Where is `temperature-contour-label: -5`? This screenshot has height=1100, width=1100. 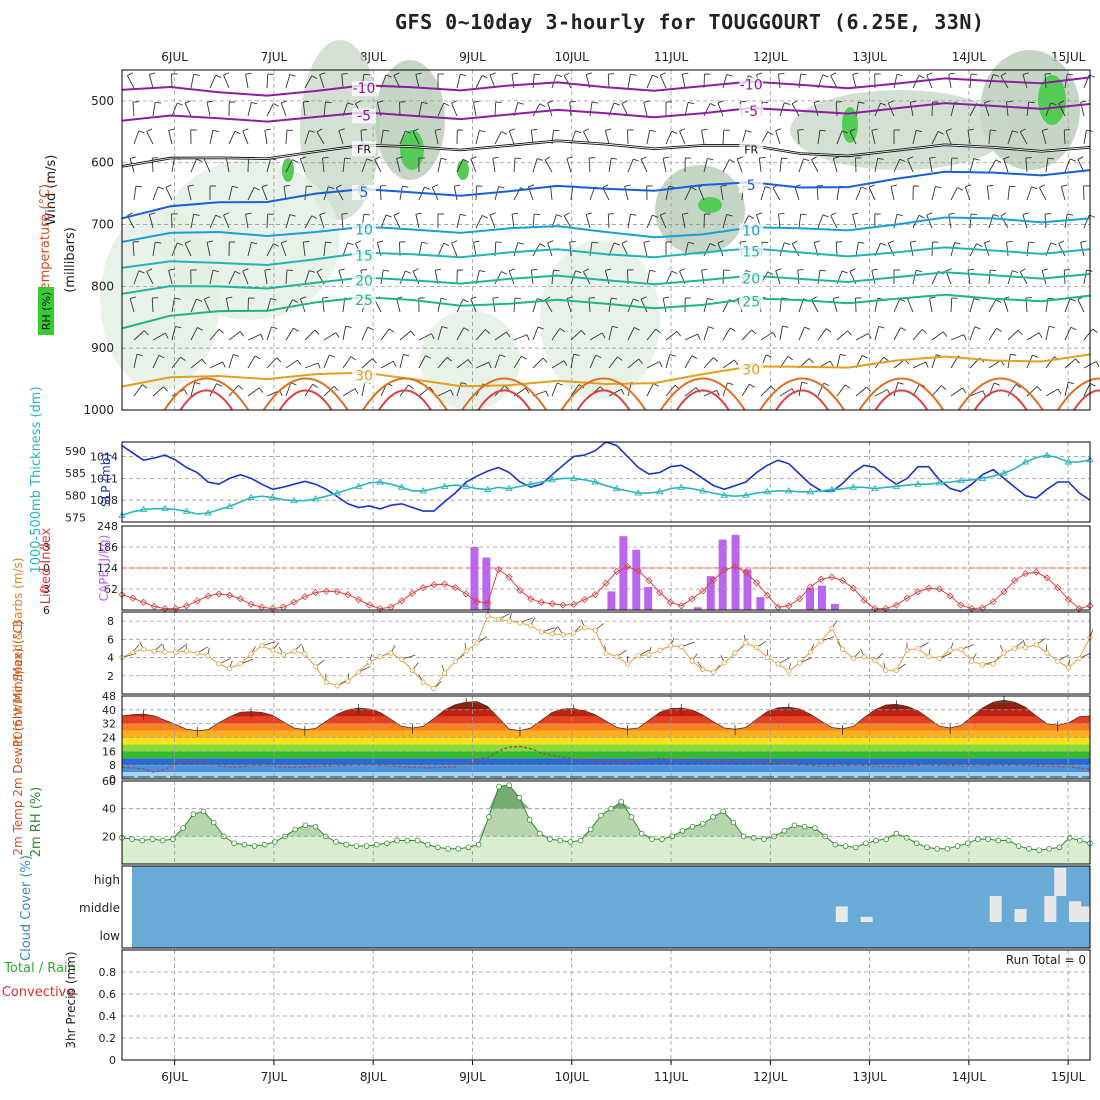
temperature-contour-label: -5 is located at coordinates (364, 116).